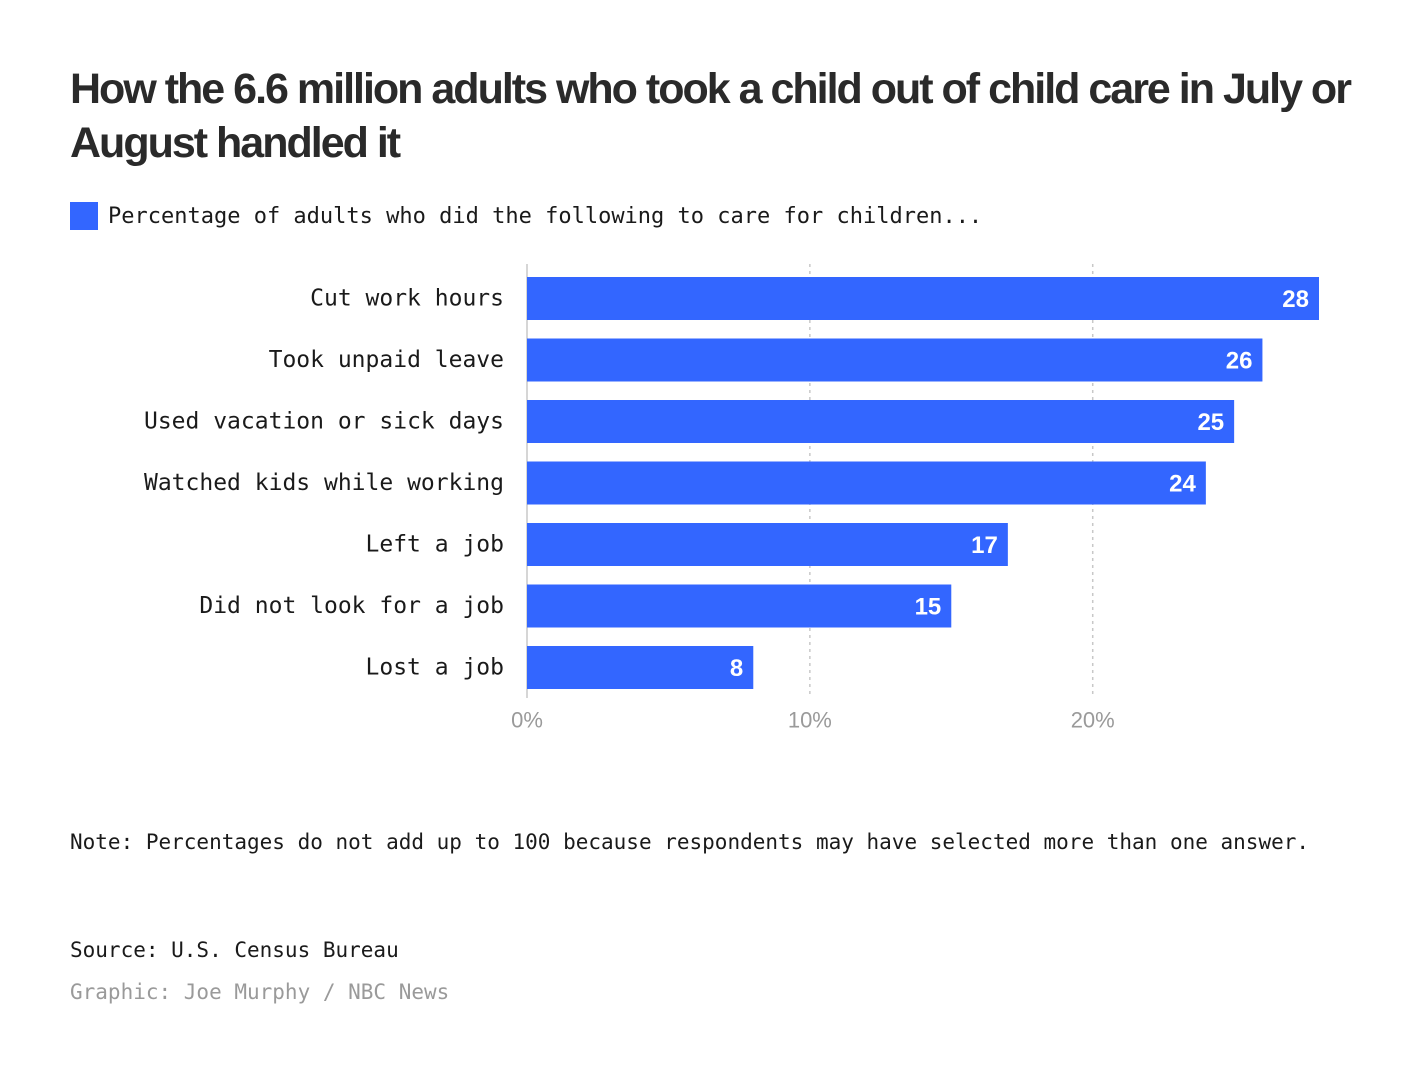  I want to click on legend-swatch, so click(84, 216).